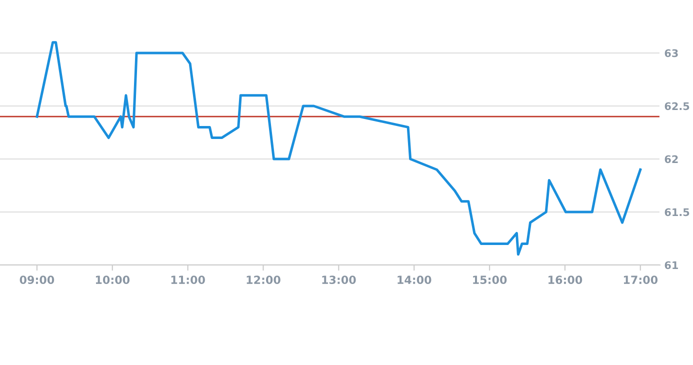 The image size is (693, 365). I want to click on y-tick-label: 61, so click(671, 265).